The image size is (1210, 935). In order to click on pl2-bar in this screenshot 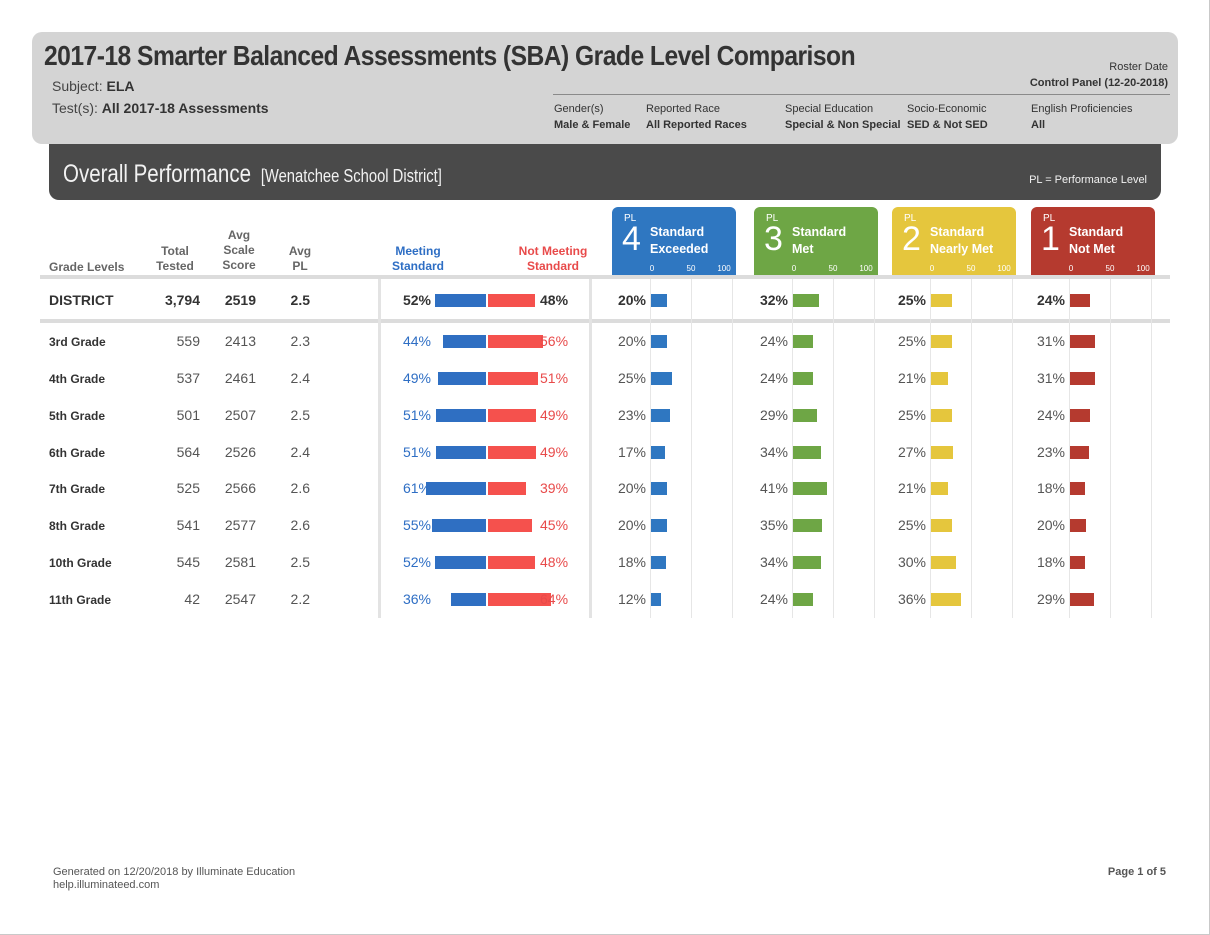, I will do `click(940, 488)`.